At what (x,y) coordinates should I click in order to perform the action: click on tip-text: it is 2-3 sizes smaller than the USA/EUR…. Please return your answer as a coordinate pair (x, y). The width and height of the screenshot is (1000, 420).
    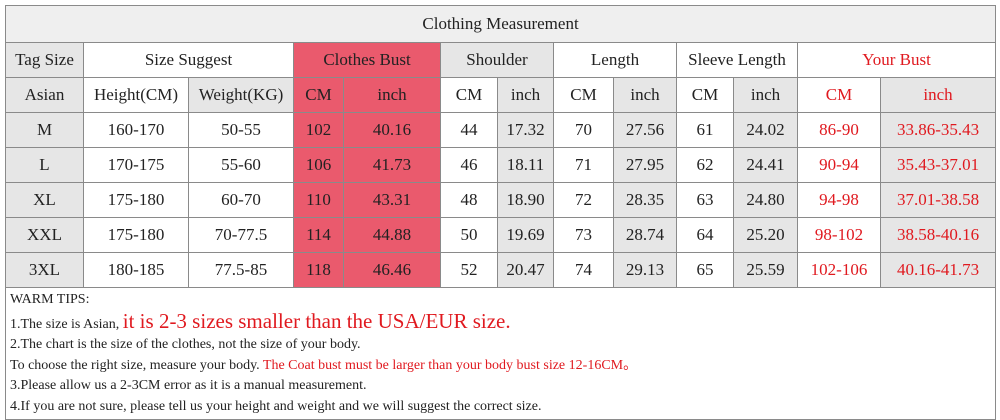
    Looking at the image, I should click on (316, 320).